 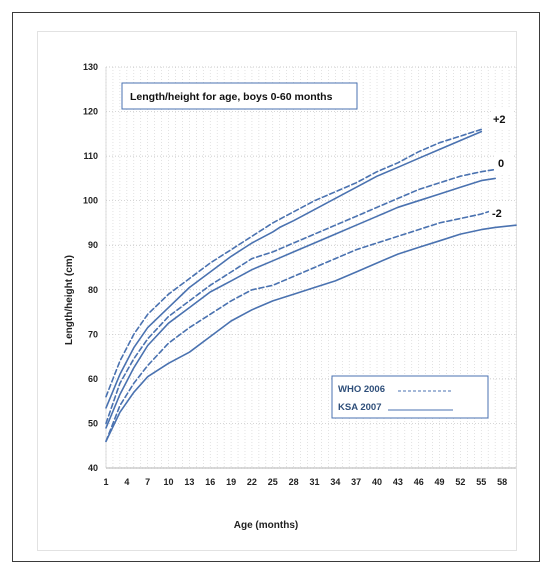 What do you see at coordinates (90, 156) in the screenshot?
I see `y-tick-label: 110` at bounding box center [90, 156].